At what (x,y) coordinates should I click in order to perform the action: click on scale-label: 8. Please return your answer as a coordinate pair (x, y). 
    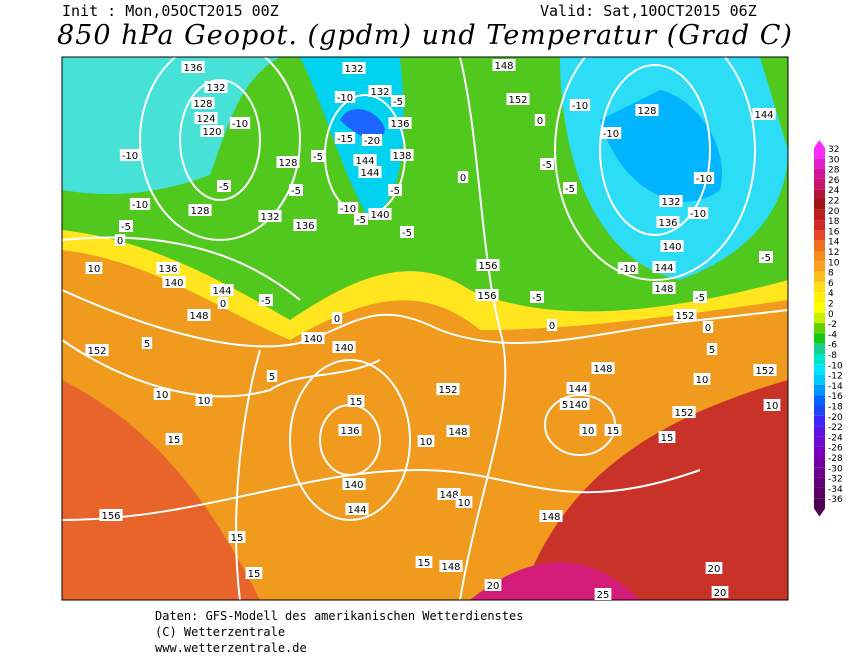
    Looking at the image, I should click on (831, 274).